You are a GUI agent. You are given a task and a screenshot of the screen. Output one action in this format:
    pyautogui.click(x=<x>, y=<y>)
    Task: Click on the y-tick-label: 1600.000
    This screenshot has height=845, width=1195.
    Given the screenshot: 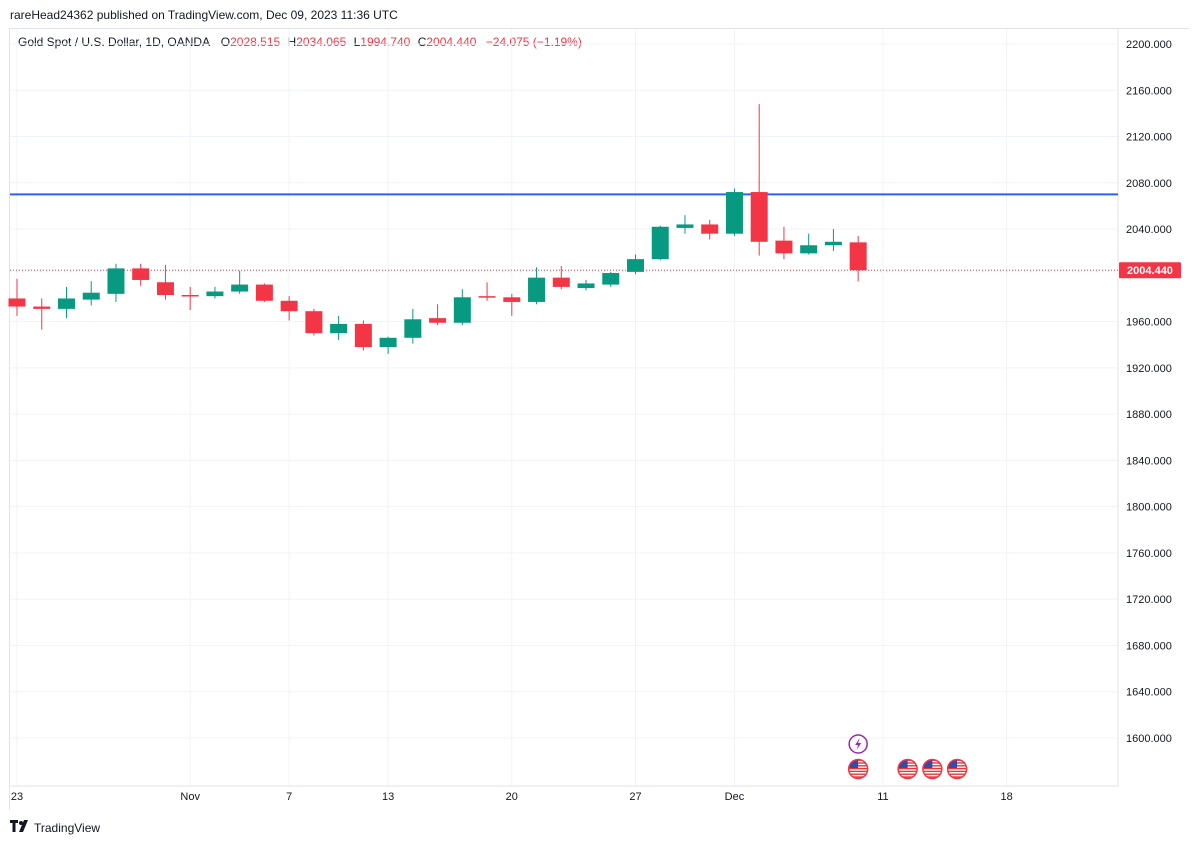 What is the action you would take?
    pyautogui.click(x=1149, y=739)
    